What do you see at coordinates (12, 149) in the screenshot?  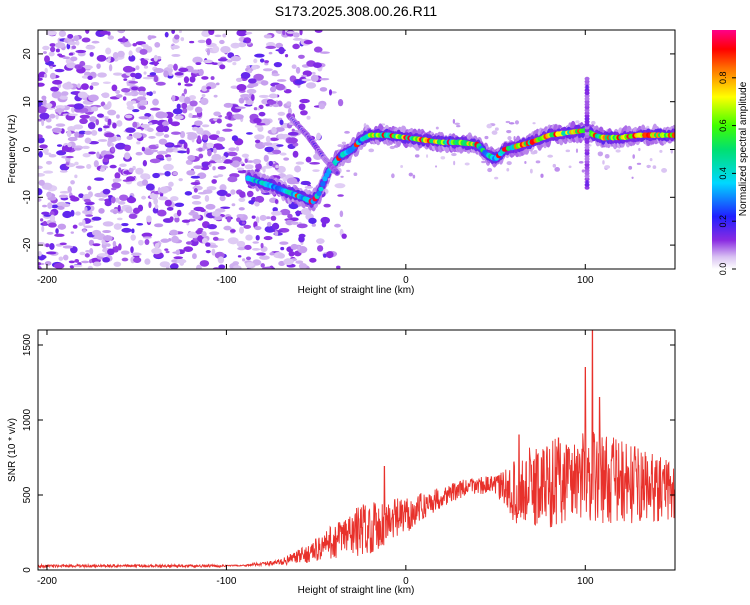 I see `spectrogram-ylabel: Frequency (Hz)` at bounding box center [12, 149].